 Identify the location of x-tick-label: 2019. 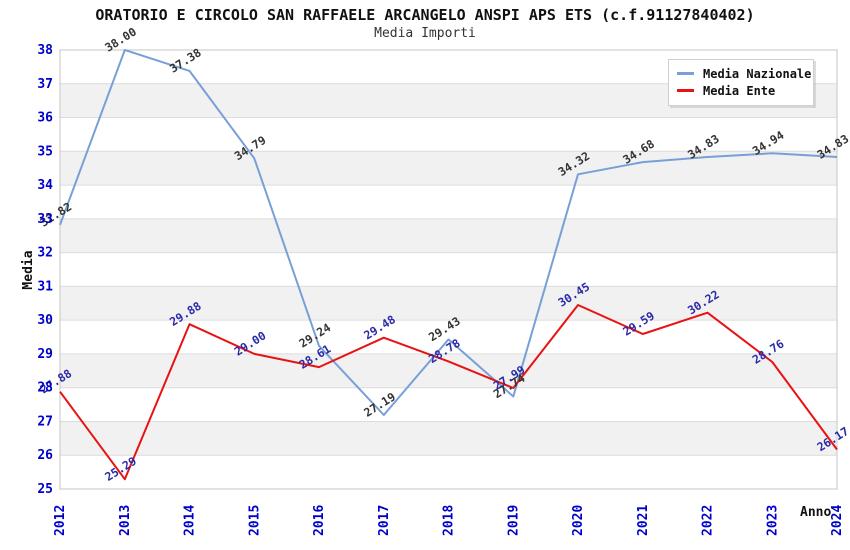
(513, 520).